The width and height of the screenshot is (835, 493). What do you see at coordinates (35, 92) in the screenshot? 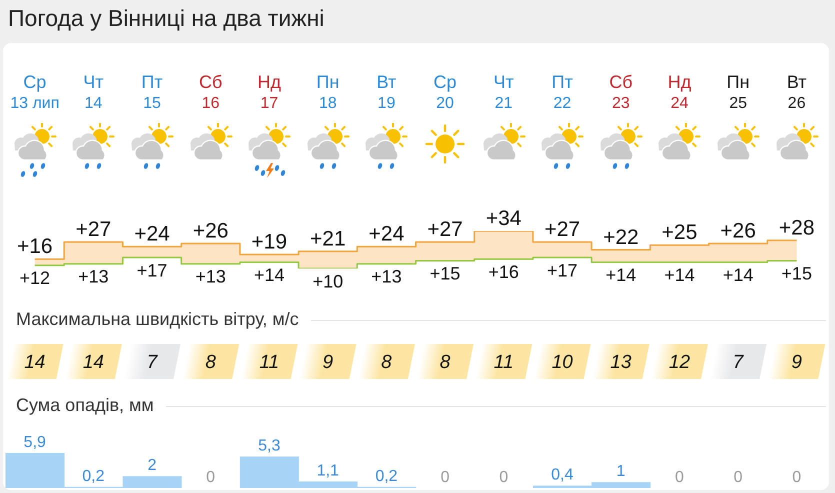
I see `x-tick-label: Ср 13 лип` at bounding box center [35, 92].